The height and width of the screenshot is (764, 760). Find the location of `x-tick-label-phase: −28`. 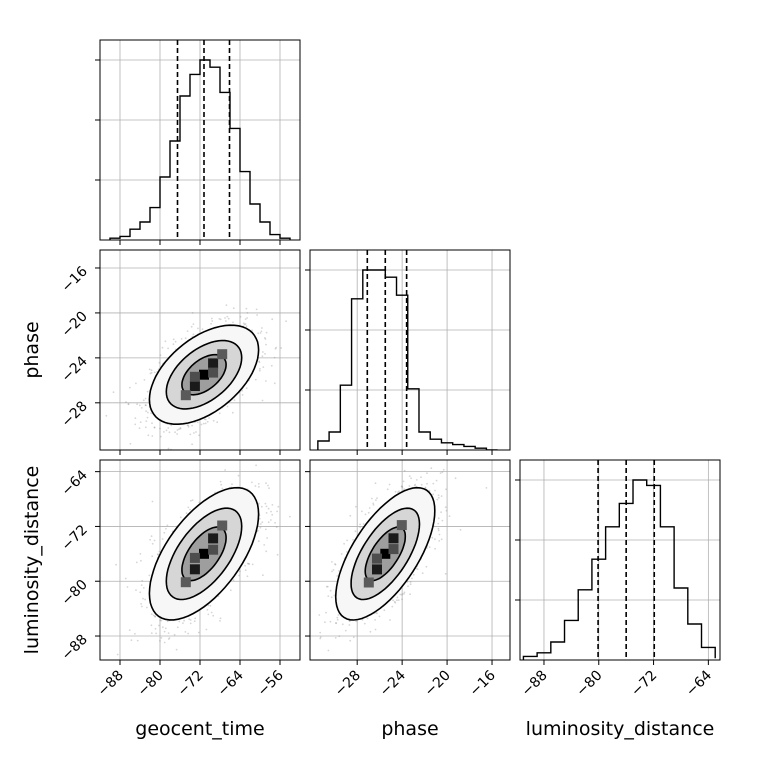

x-tick-label-phase: −28 is located at coordinates (348, 684).